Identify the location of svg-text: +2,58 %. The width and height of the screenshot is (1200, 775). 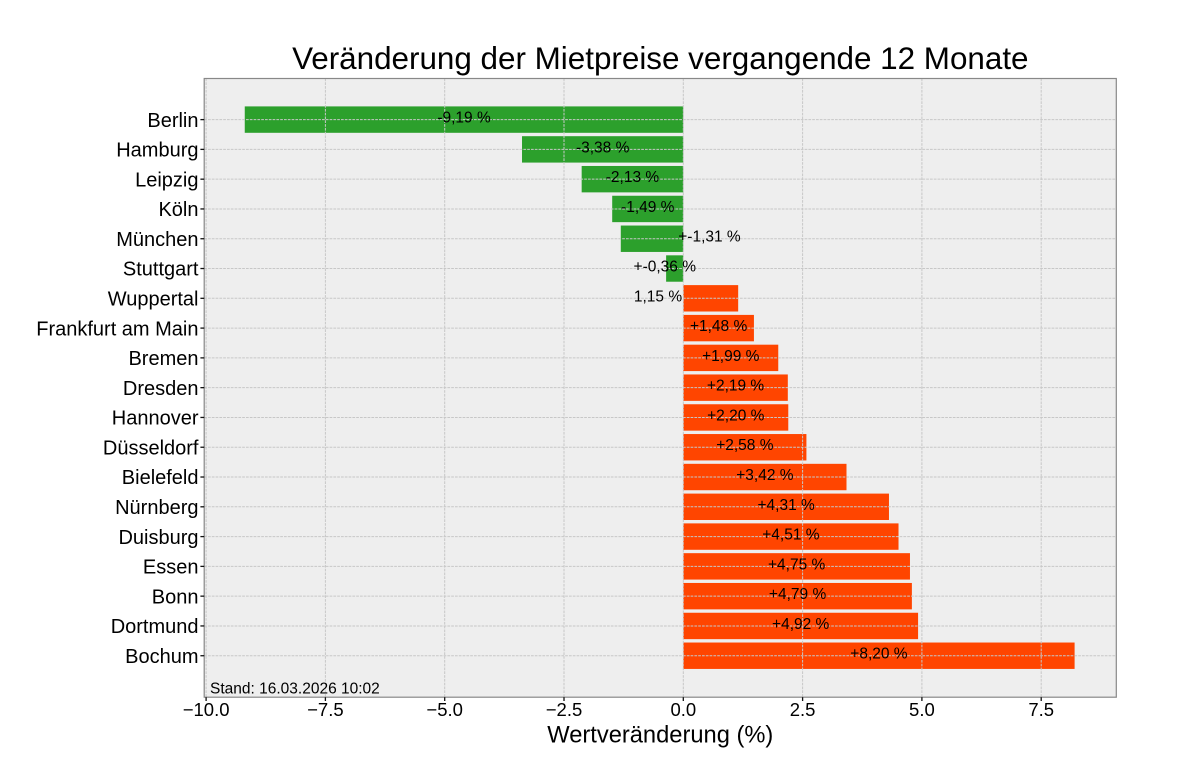
(745, 445).